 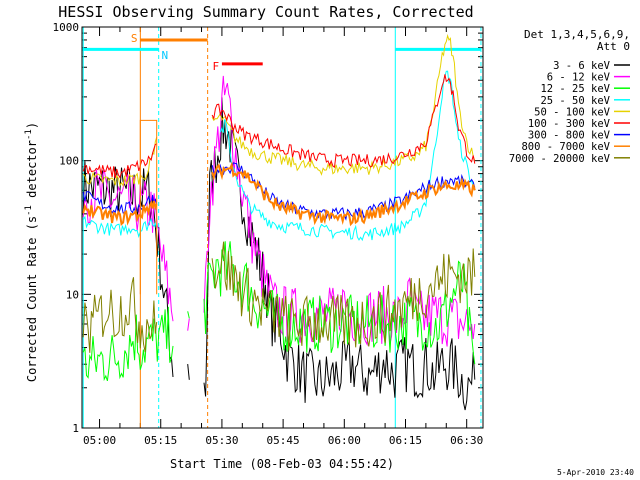 What do you see at coordinates (31, 252) in the screenshot?
I see `y-axis-label: Corrected Count Rate (s-1 detector-1)` at bounding box center [31, 252].